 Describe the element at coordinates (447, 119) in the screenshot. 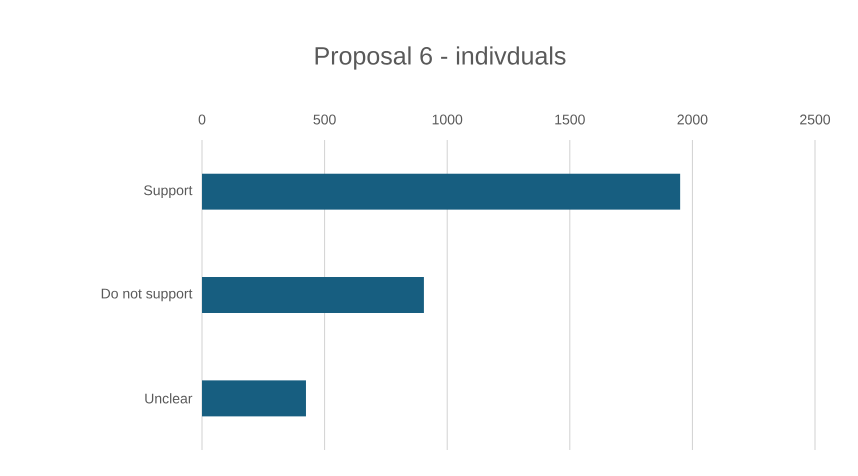

I see `x-tick-label: 1000` at that location.